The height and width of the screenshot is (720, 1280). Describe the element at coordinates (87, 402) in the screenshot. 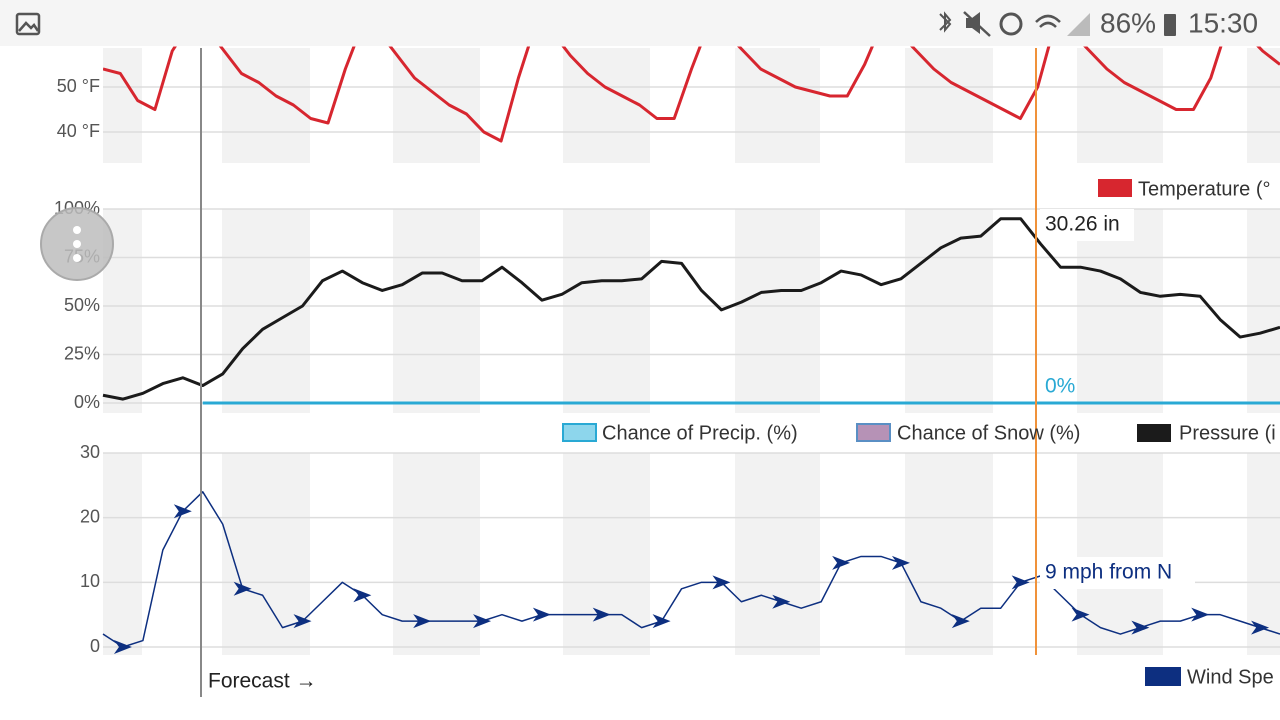

I see `y-tick-label: 0%` at that location.